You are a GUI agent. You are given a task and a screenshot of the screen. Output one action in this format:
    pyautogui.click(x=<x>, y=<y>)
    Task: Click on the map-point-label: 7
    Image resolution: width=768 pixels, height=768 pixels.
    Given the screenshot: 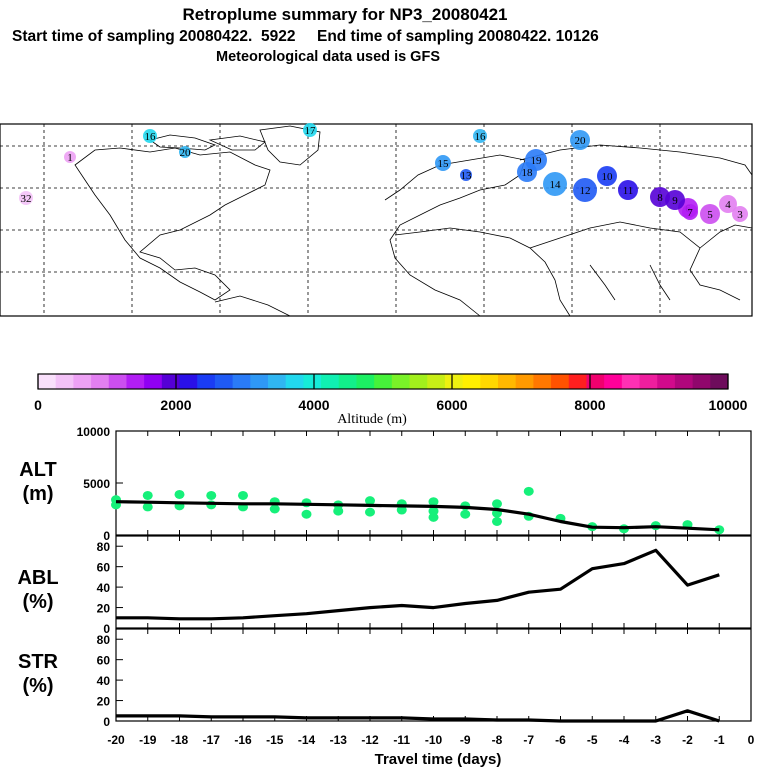 What is the action you would take?
    pyautogui.click(x=690, y=213)
    